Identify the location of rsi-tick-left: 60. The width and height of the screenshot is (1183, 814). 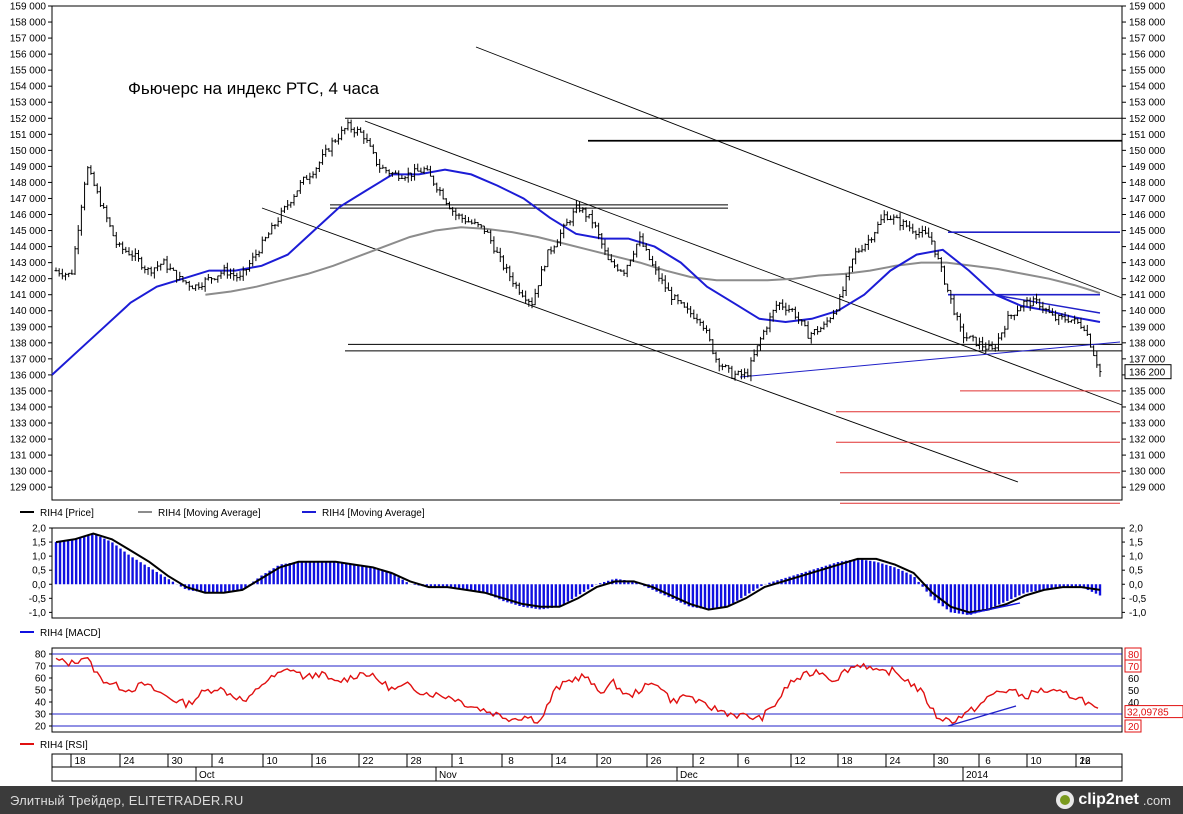
(41, 679).